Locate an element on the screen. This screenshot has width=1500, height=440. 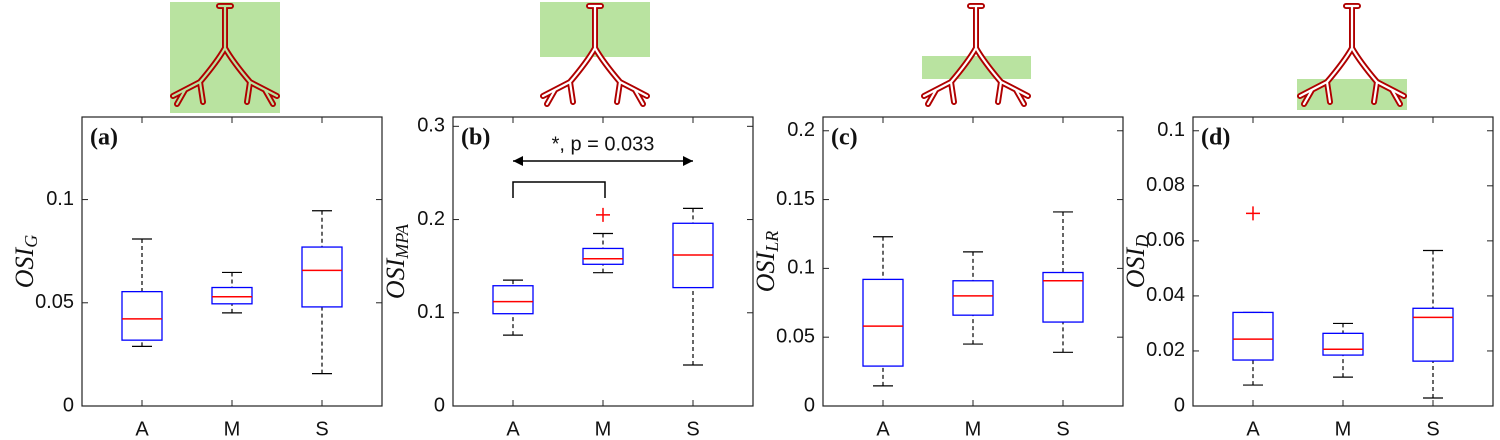
y-label-subscript: LR is located at coordinates (772, 242).